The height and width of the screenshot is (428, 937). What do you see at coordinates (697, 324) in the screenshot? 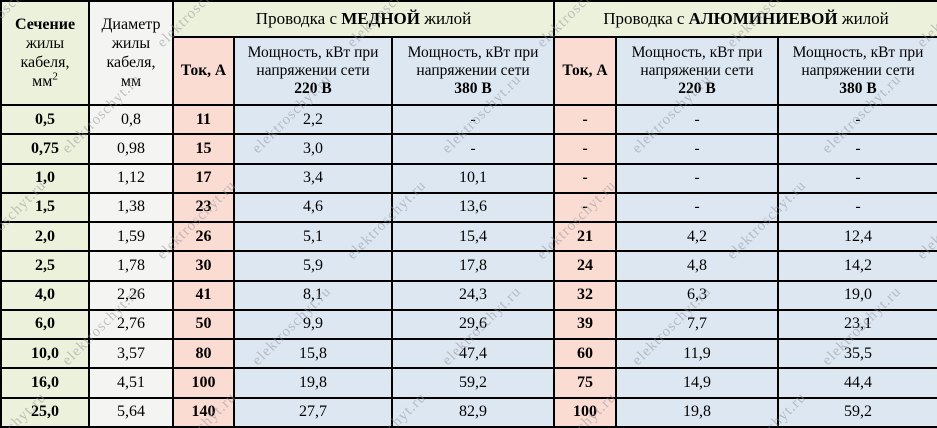
I see `cell-al-power-220: 7,7` at bounding box center [697, 324].